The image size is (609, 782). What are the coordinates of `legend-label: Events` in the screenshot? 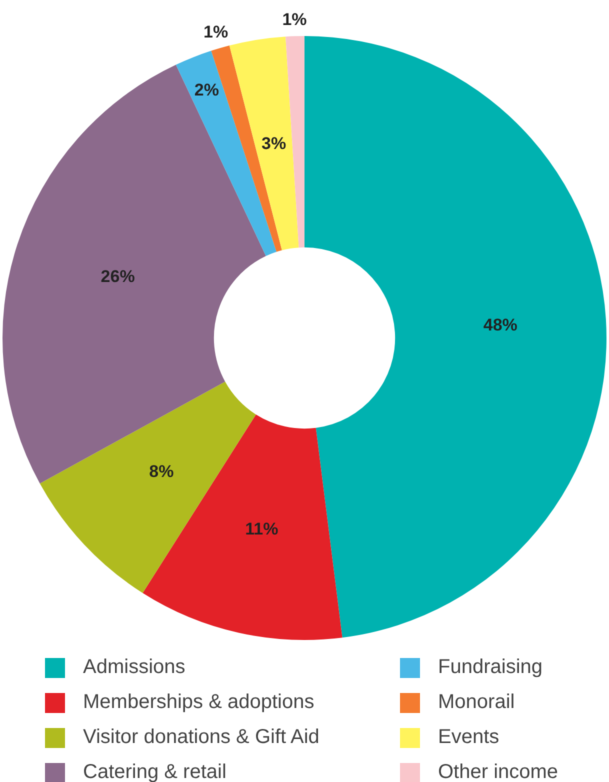 It's located at (469, 737).